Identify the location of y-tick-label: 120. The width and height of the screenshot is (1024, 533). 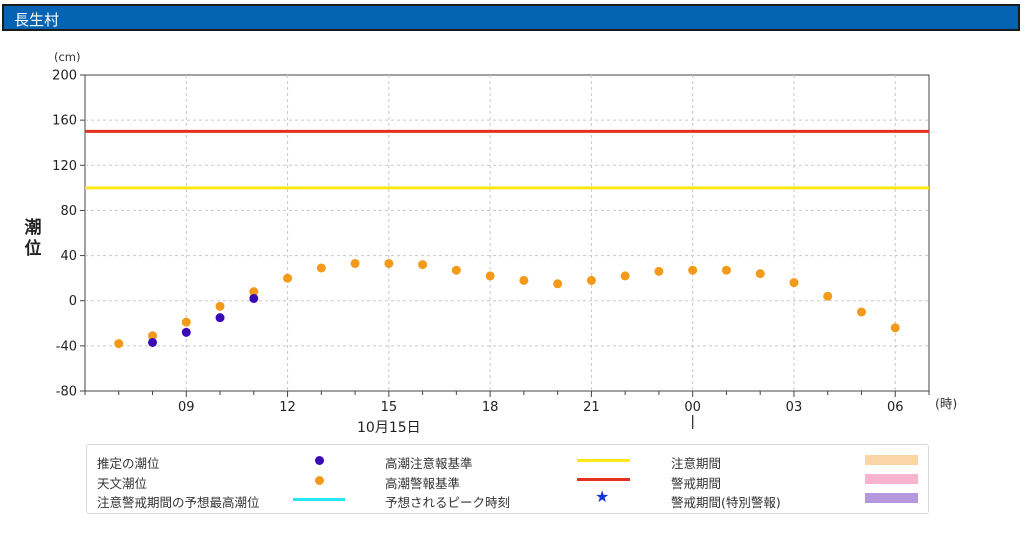
(64, 166).